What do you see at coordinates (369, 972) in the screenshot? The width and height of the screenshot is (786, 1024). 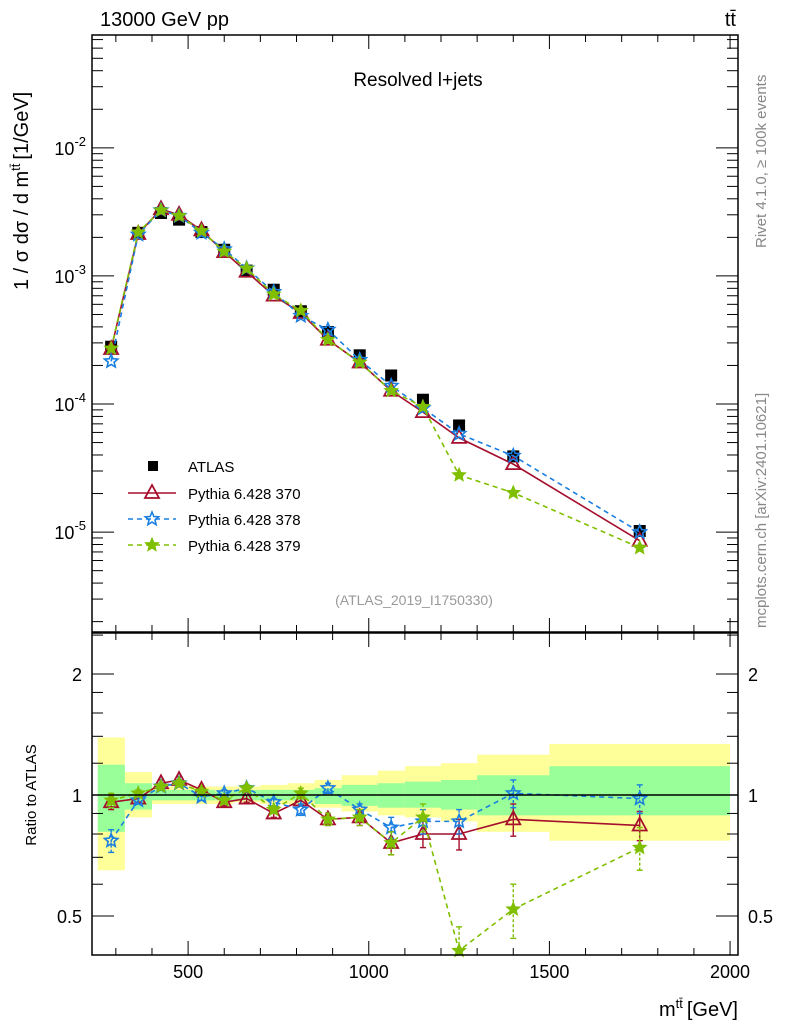 I see `x-tick-label: 1000` at bounding box center [369, 972].